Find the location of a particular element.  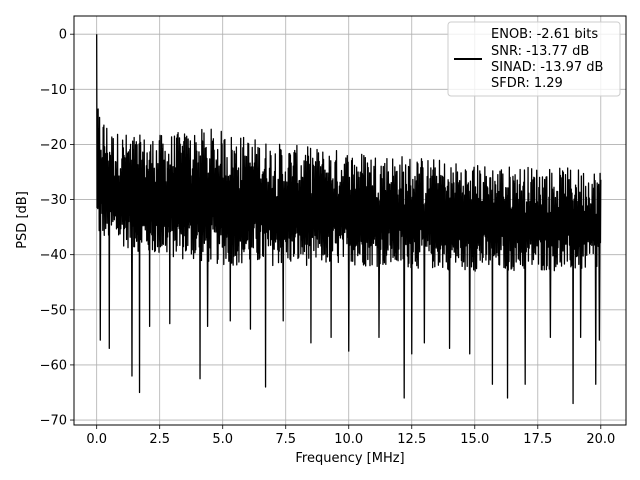

y-tick-label: 0 is located at coordinates (63, 35).